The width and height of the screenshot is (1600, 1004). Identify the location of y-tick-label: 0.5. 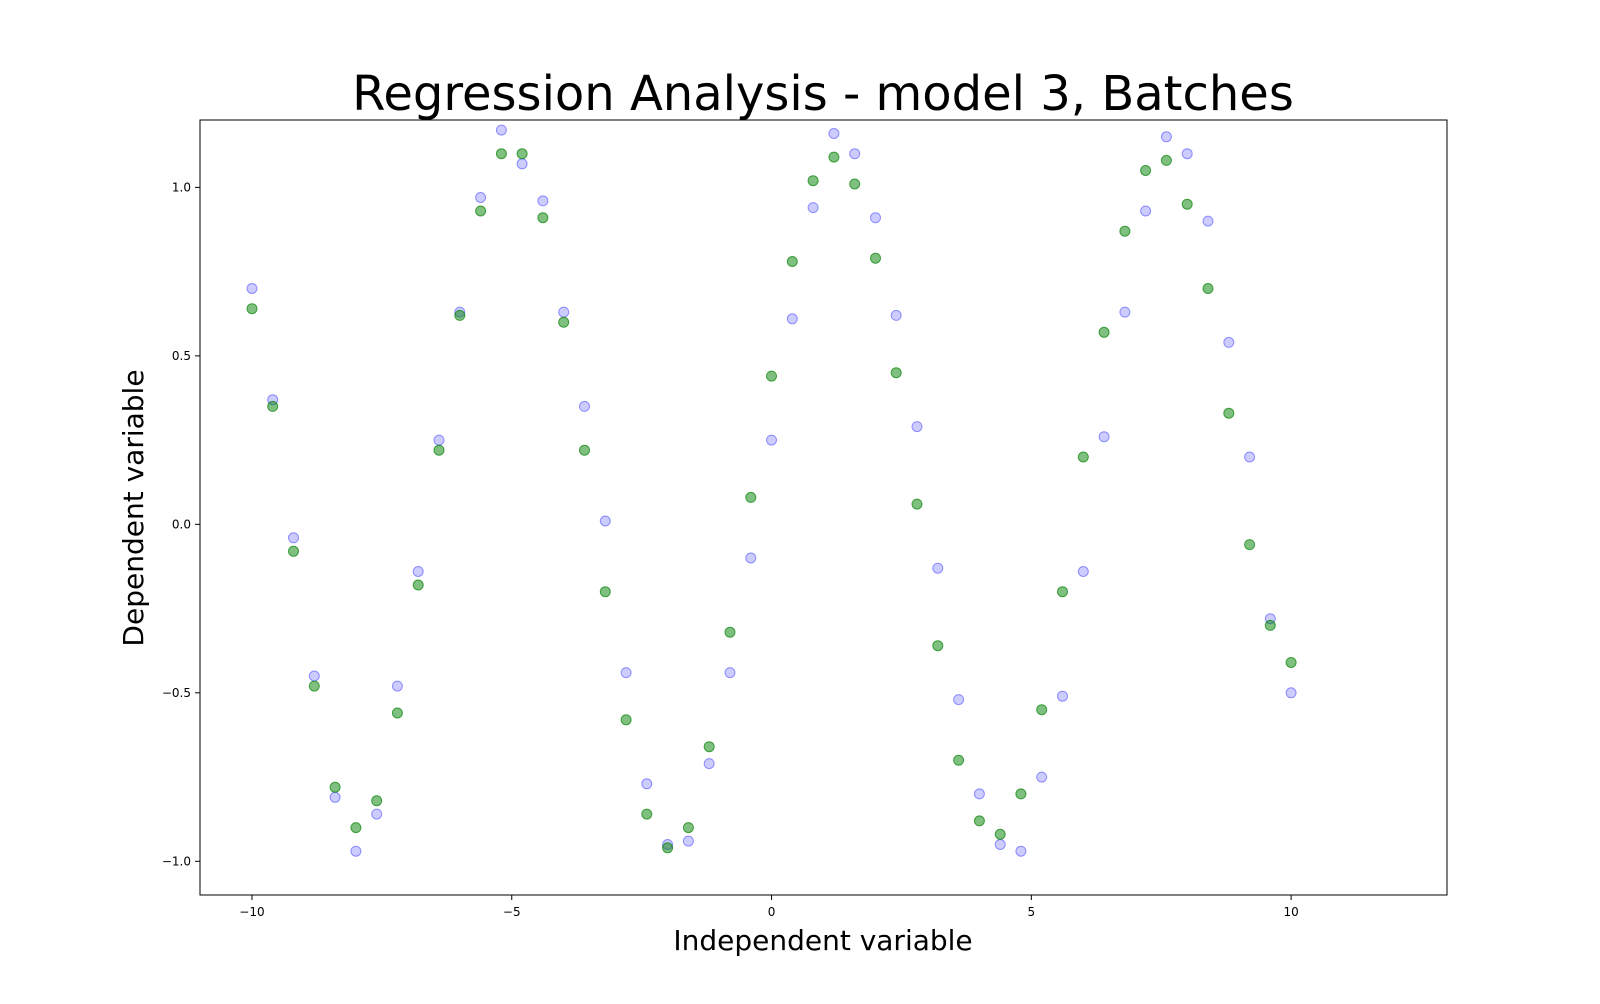
(181, 356).